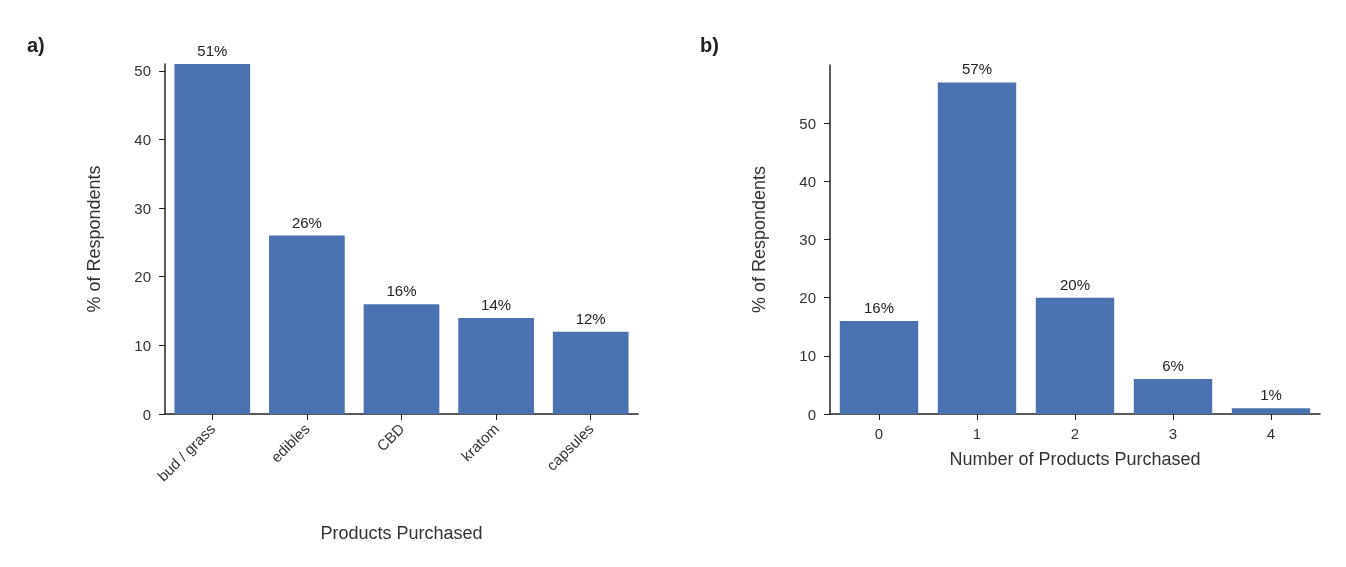 This screenshot has width=1346, height=567. Describe the element at coordinates (306, 222) in the screenshot. I see `data-label: 26%` at that location.